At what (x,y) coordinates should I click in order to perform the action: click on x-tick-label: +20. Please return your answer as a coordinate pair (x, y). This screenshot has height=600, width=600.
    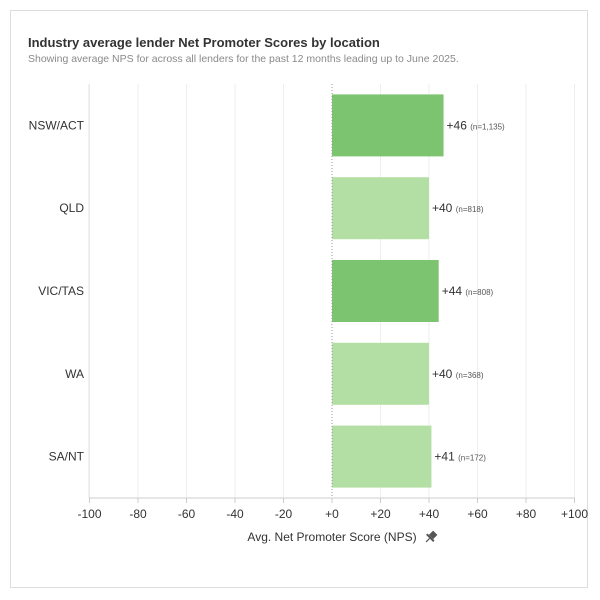
    Looking at the image, I should click on (380, 514).